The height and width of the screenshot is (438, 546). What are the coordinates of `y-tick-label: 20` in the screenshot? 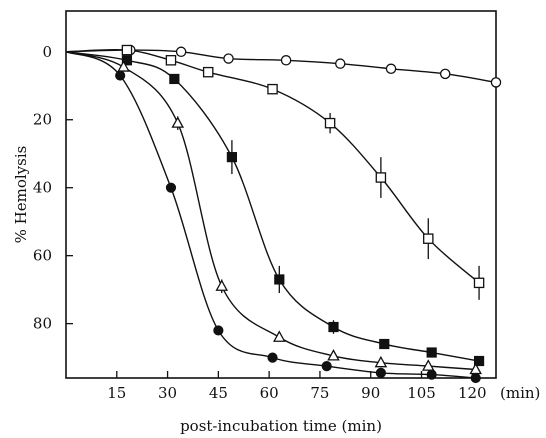 It's located at (42, 120).